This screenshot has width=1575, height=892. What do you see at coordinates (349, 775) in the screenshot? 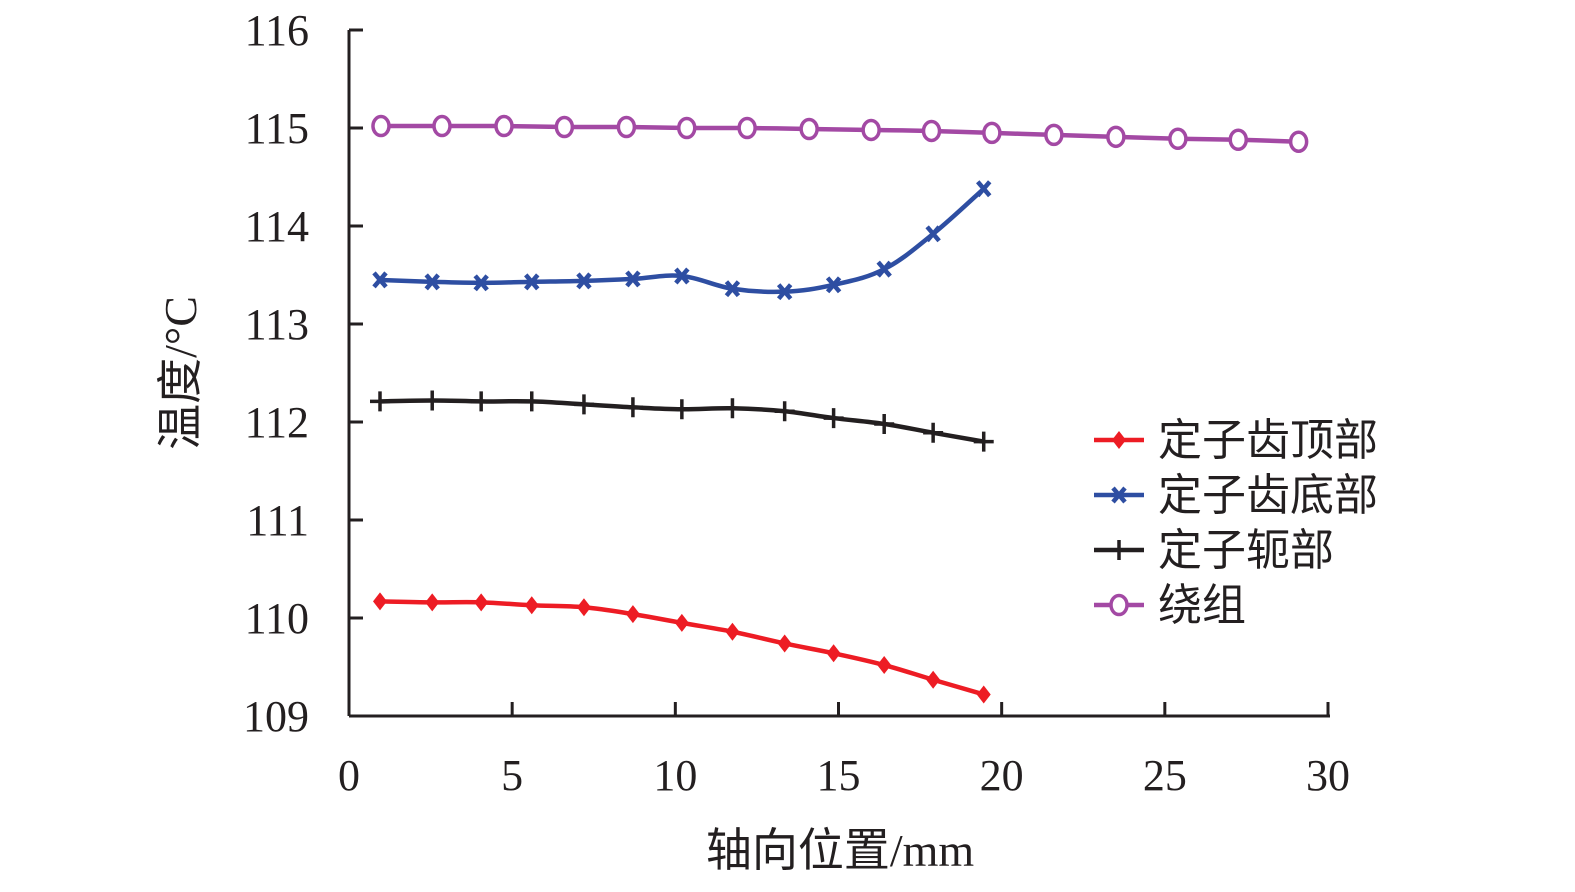
I see `x-tick-label: 0` at bounding box center [349, 775].